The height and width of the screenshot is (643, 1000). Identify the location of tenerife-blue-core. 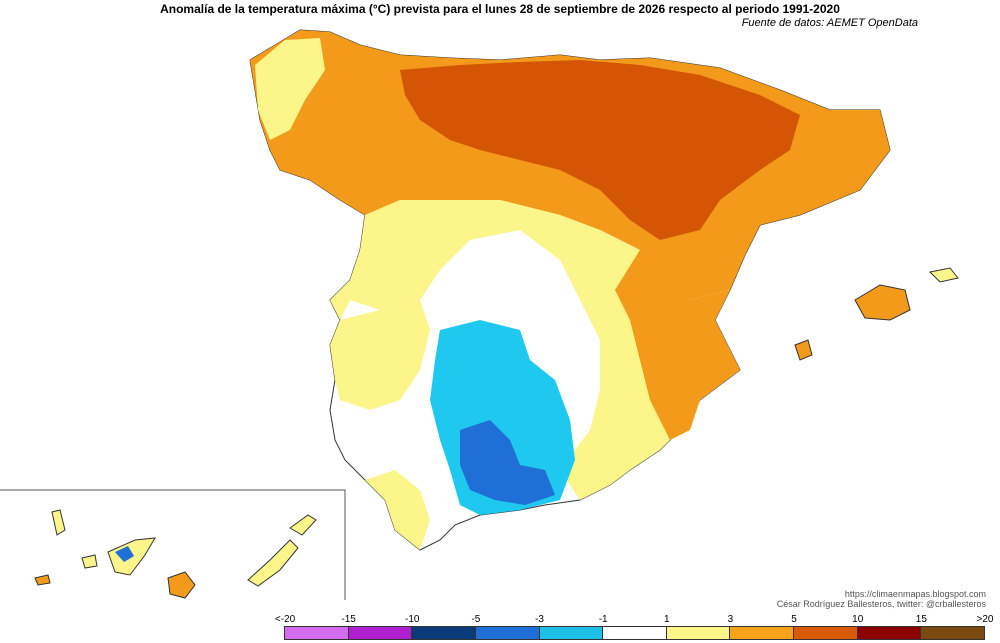
(124, 554).